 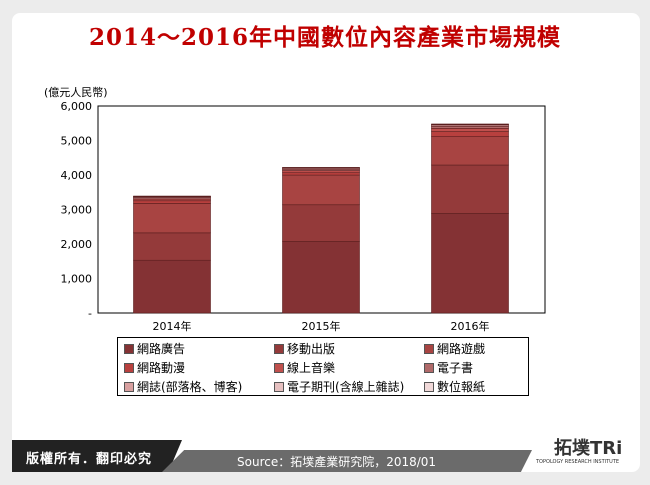 I want to click on legend-item: 電子期刊(含線上雜誌), so click(x=349, y=386).